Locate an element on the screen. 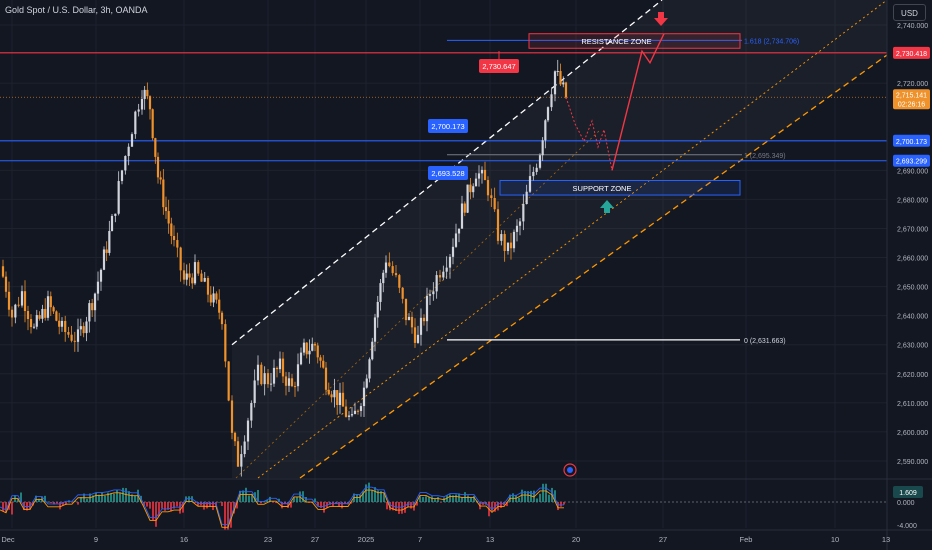 This screenshot has width=932, height=550. oscillator-tick-label: 0.000 is located at coordinates (906, 503).